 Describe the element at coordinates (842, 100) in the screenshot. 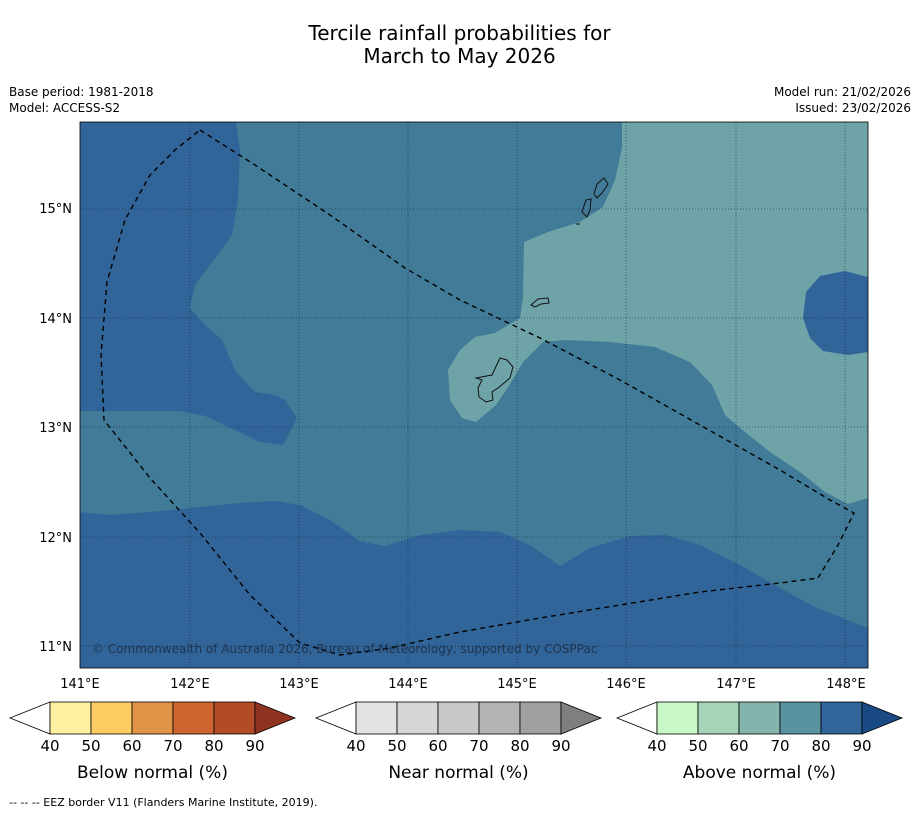

I see `meta-right: Model run: 21/02/2026 Issued: 23/02/2026` at that location.